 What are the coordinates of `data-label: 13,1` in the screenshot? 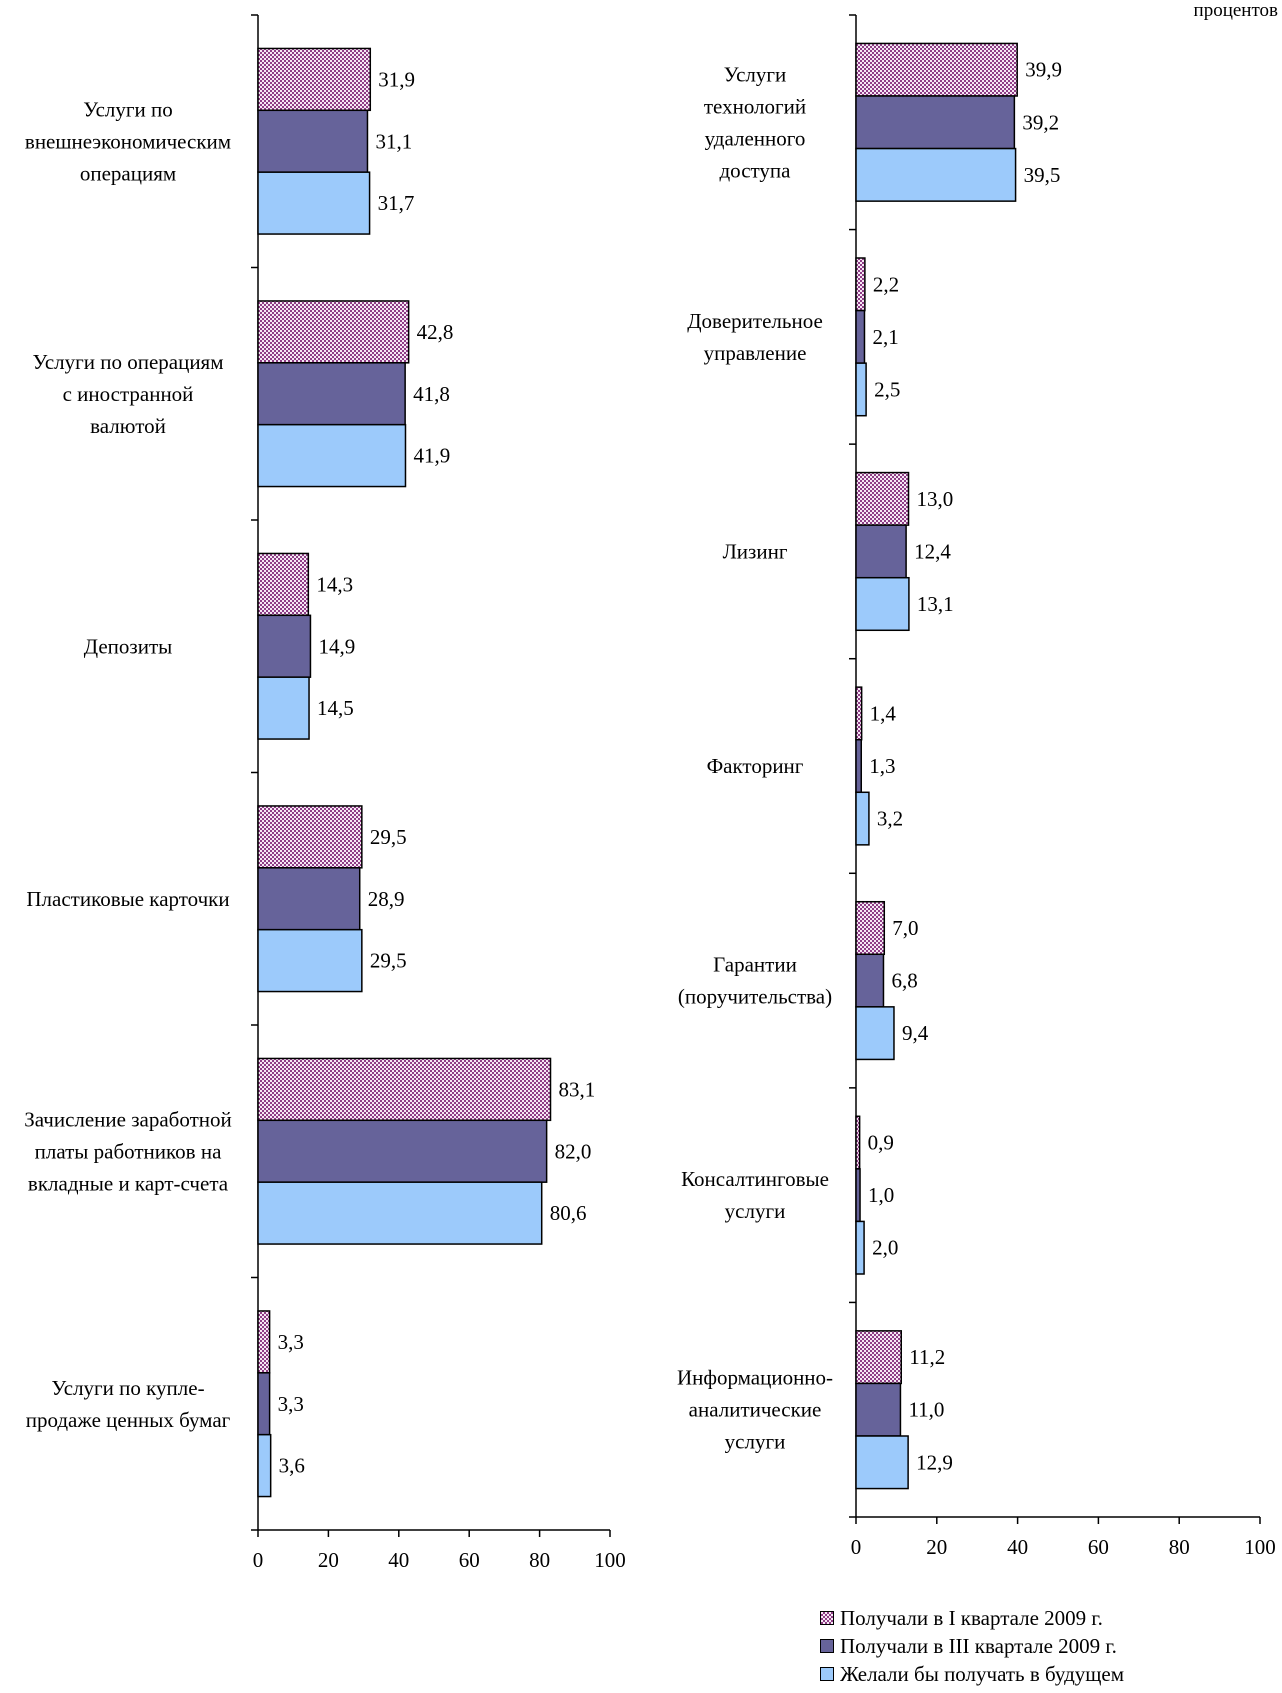 It's located at (935, 604).